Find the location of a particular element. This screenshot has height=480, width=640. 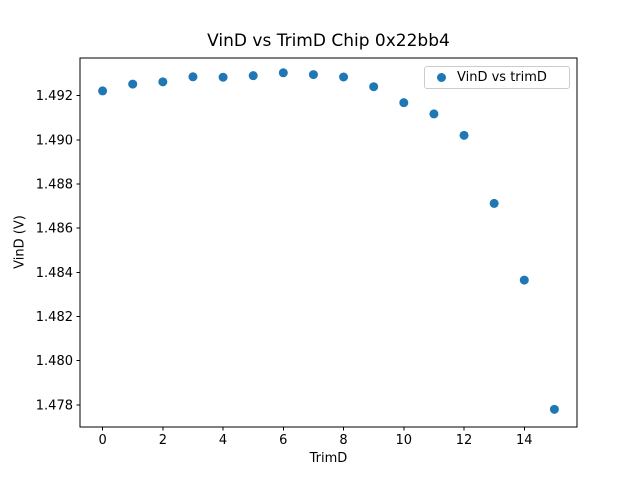

y-tick-label: 1.492 is located at coordinates (54, 96).